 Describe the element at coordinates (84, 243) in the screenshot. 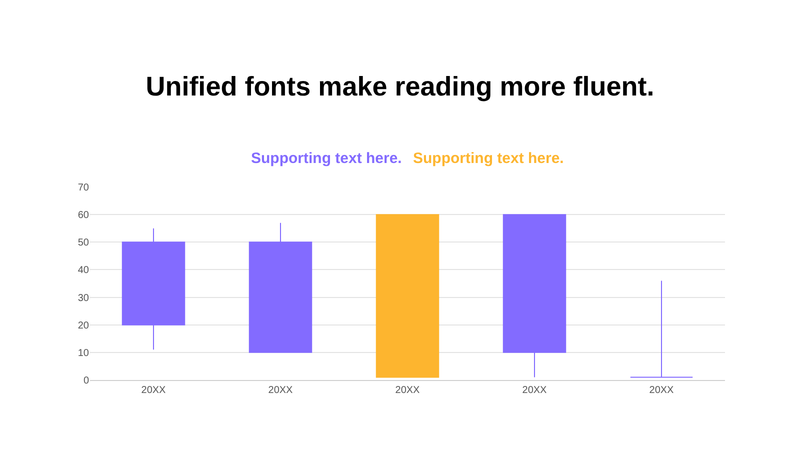

I see `y-tick-label: 50` at that location.